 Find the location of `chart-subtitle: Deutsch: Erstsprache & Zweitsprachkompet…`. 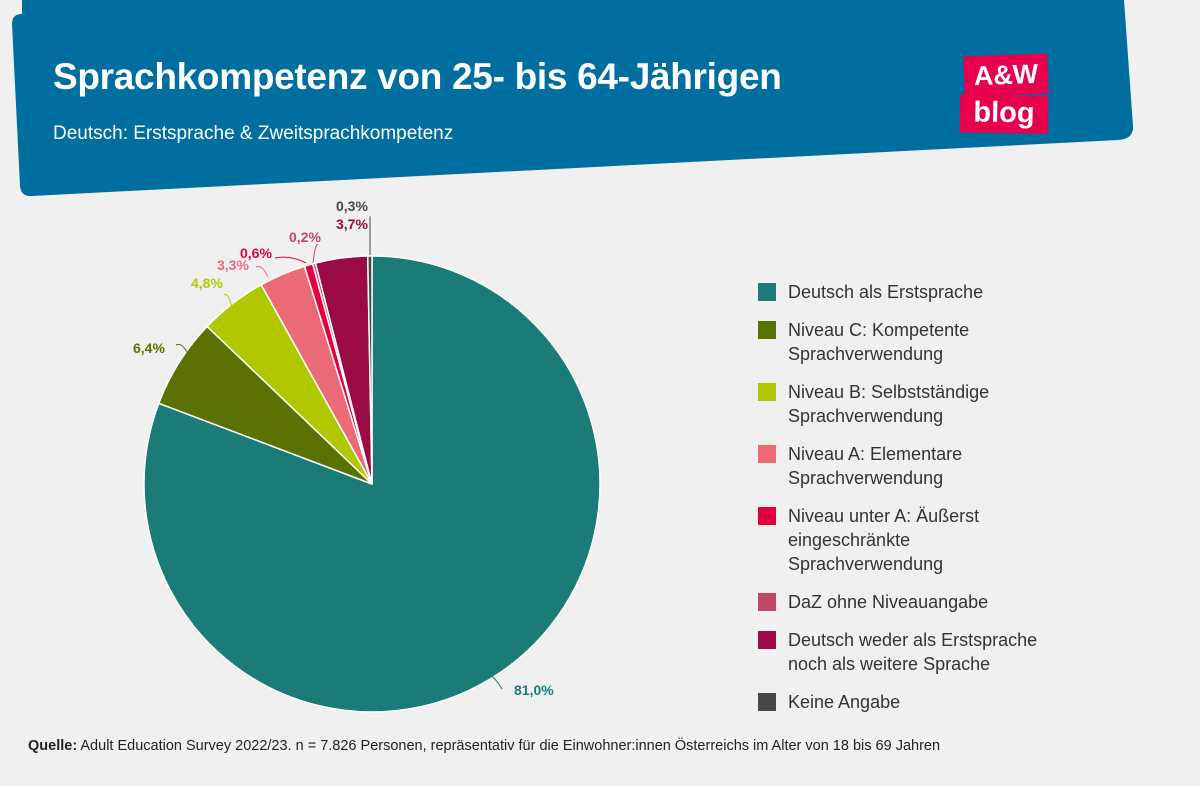

chart-subtitle: Deutsch: Erstsprache & Zweitsprachkompet… is located at coordinates (253, 133).